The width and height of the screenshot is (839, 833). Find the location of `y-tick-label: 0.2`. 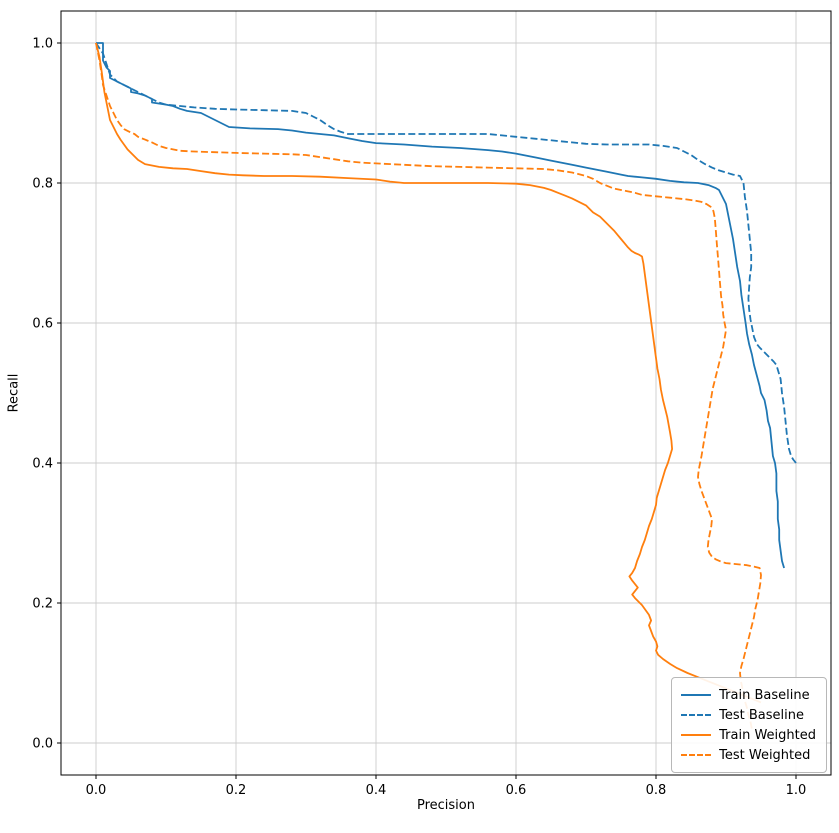

y-tick-label: 0.2 is located at coordinates (42, 604).